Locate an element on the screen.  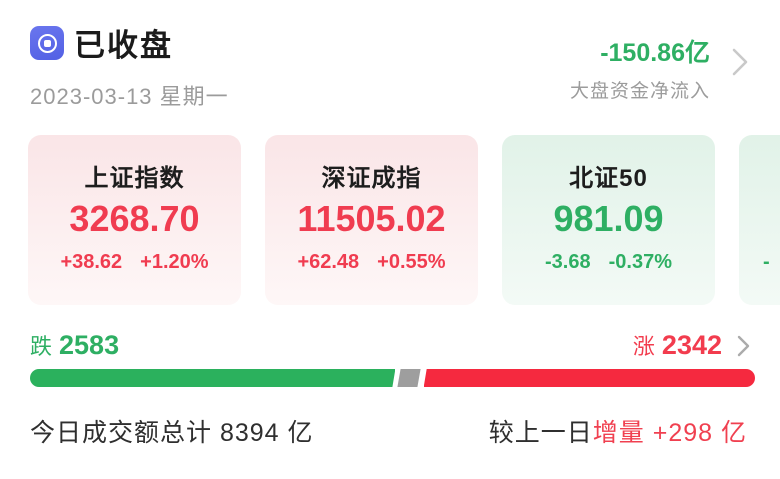
net-inflow-widget: -150.86亿 大盘资金净流入 is located at coordinates (640, 68).